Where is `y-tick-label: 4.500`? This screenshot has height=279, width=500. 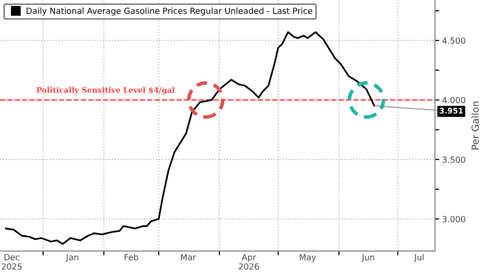
y-tick-label: 4.500 is located at coordinates (454, 40).